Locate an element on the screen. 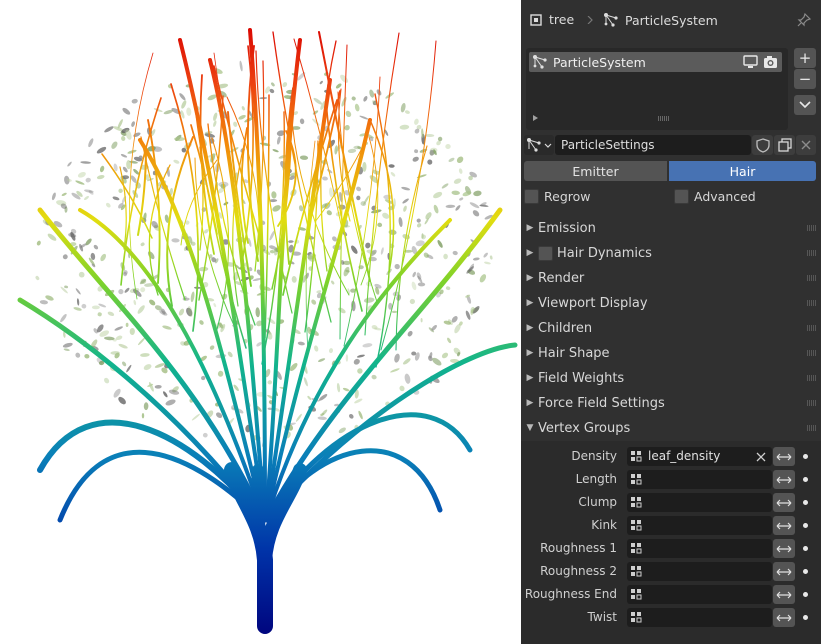  vertex-group-label: Roughness End is located at coordinates (570, 594).